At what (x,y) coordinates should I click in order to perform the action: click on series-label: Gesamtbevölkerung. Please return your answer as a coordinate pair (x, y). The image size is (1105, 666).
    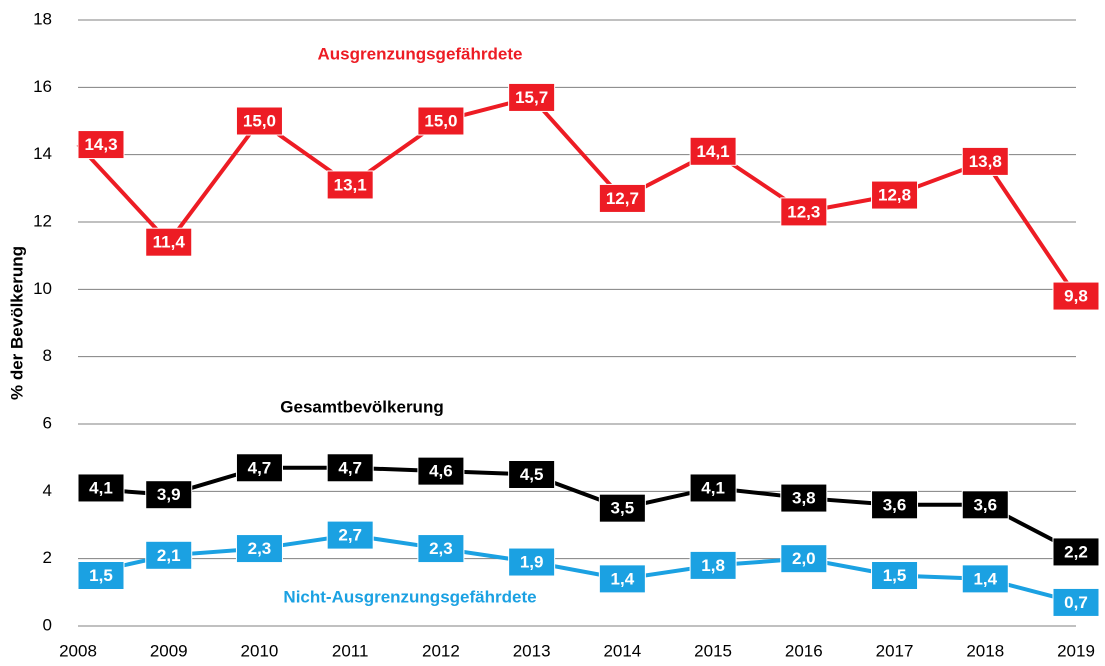
    Looking at the image, I should click on (361, 406).